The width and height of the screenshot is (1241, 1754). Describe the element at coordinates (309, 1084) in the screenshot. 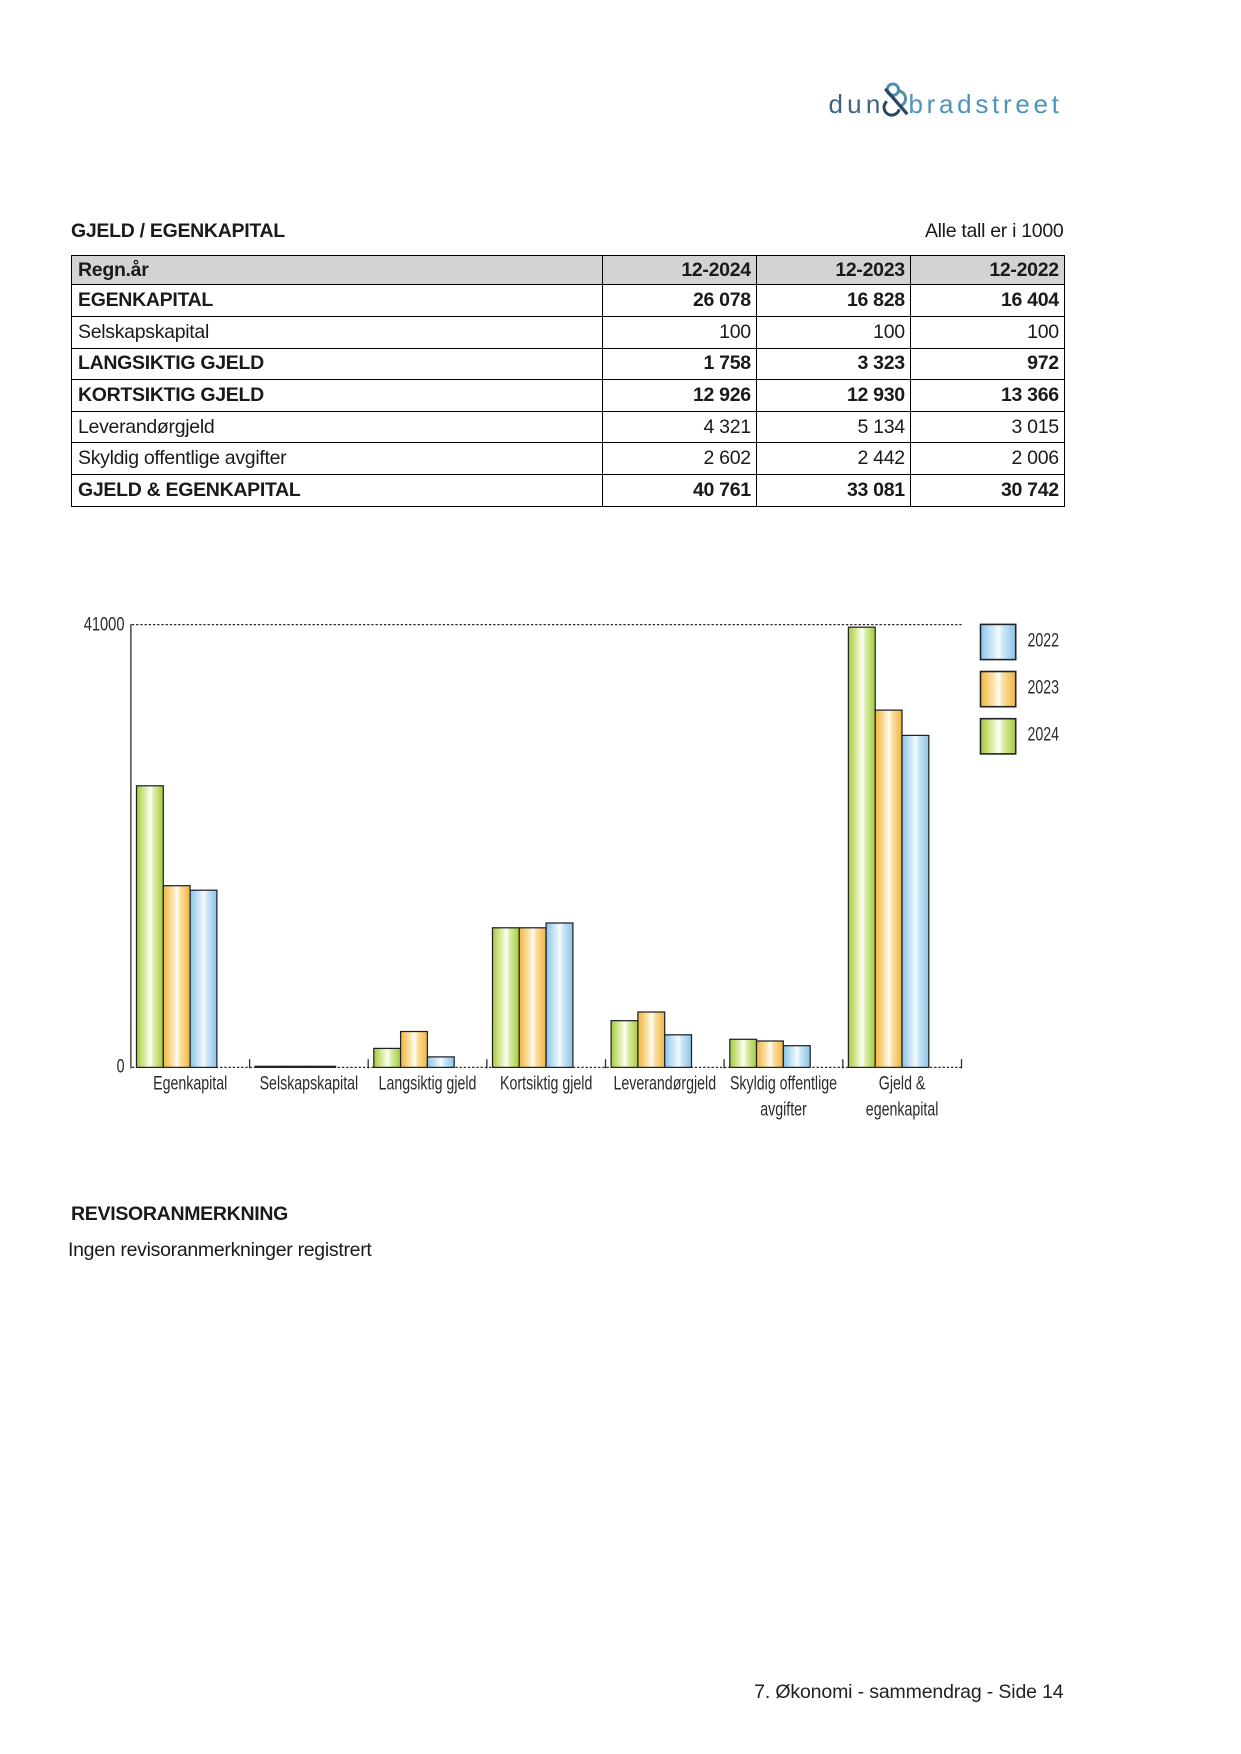

I see `svg-text: Selskapskapital` at that location.